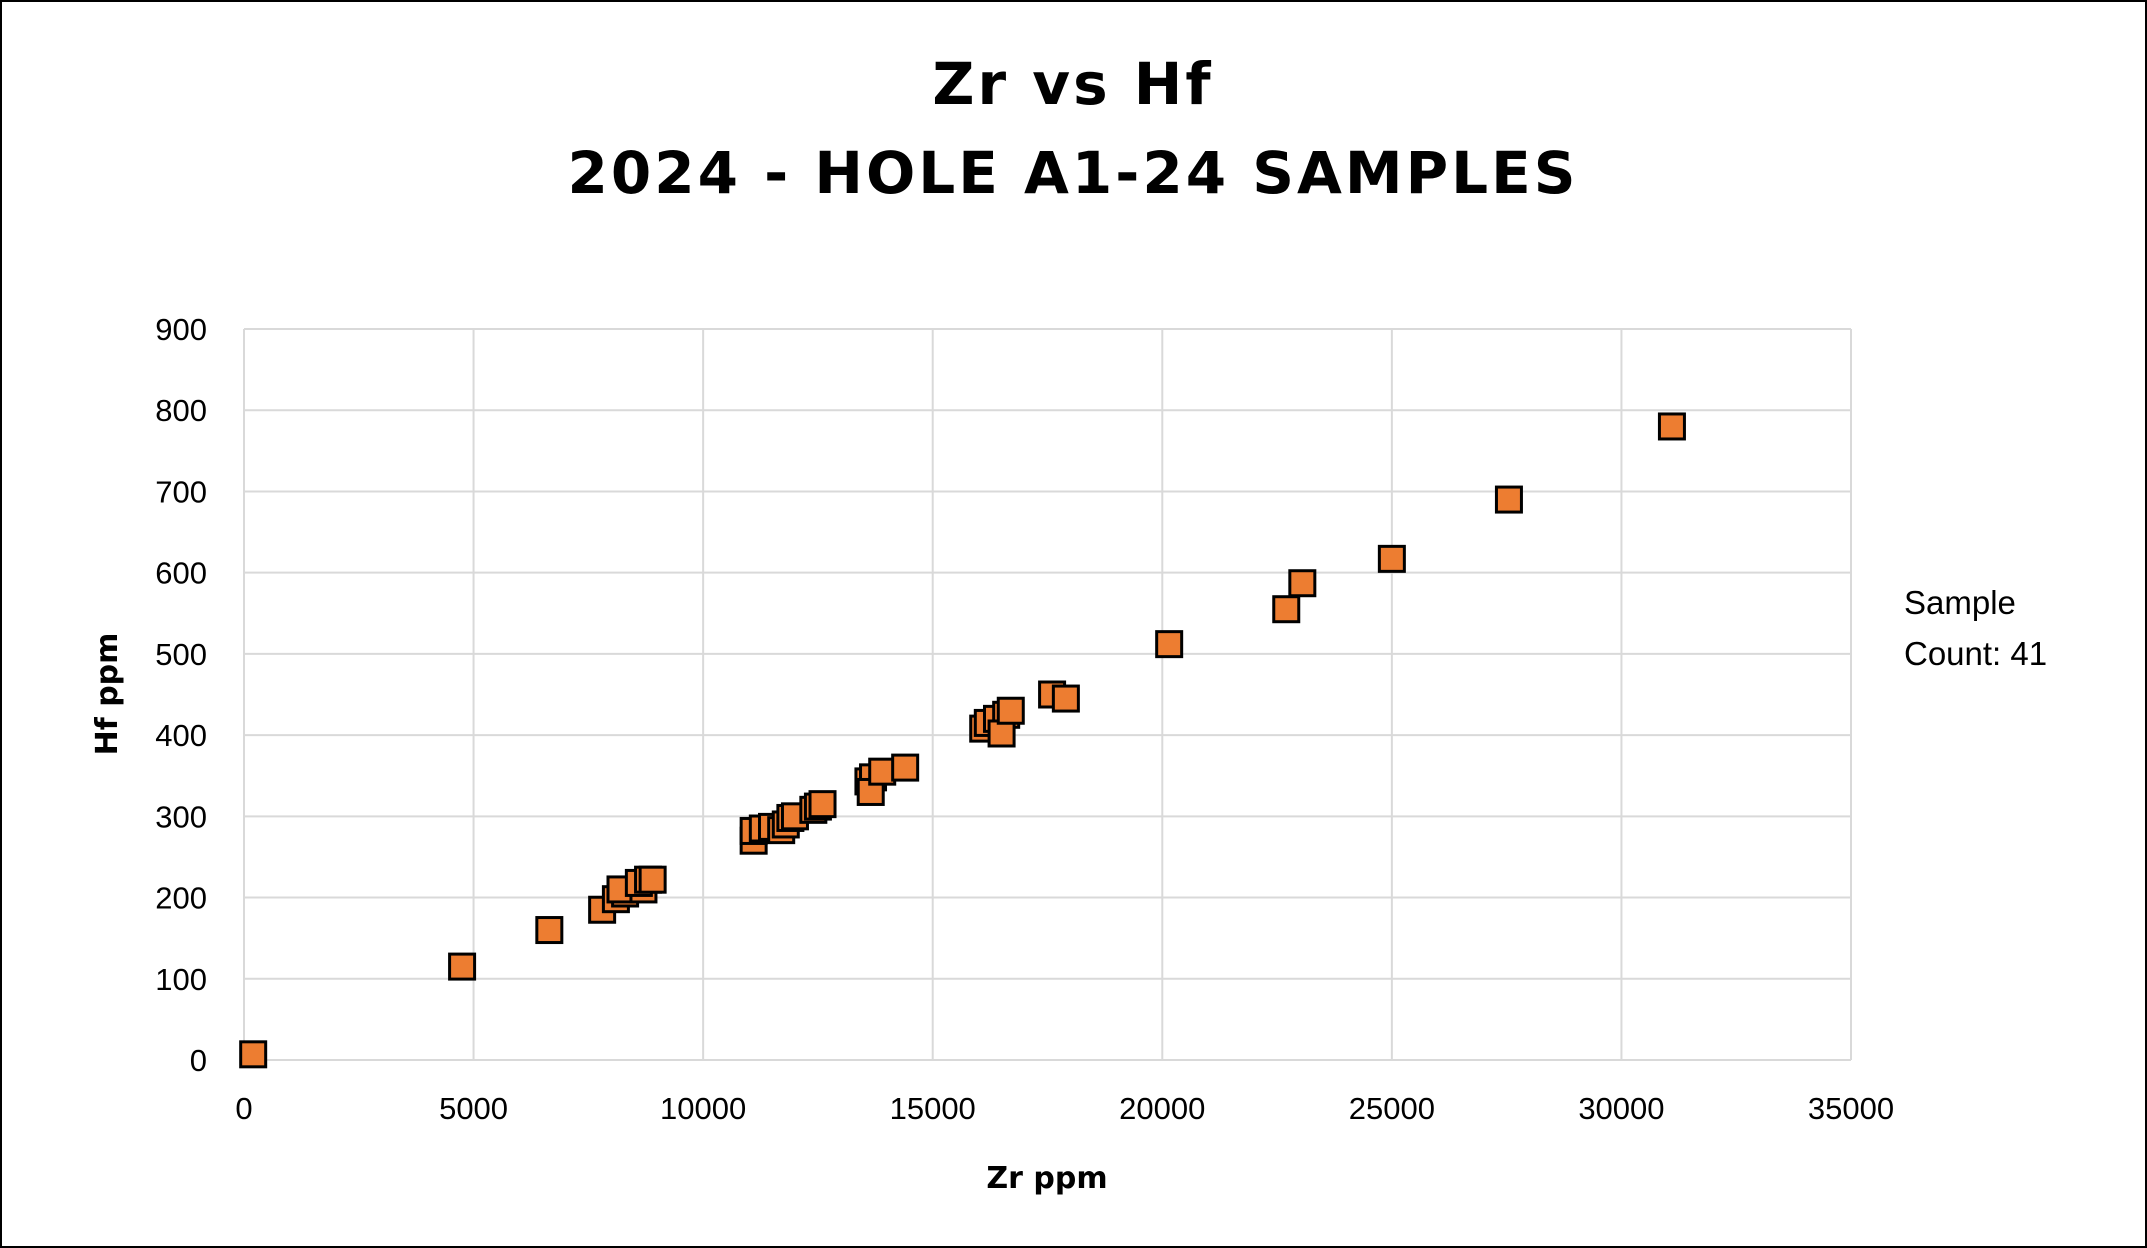 The height and width of the screenshot is (1248, 2147). What do you see at coordinates (243, 1108) in the screenshot?
I see `x-tick-label: 0` at bounding box center [243, 1108].